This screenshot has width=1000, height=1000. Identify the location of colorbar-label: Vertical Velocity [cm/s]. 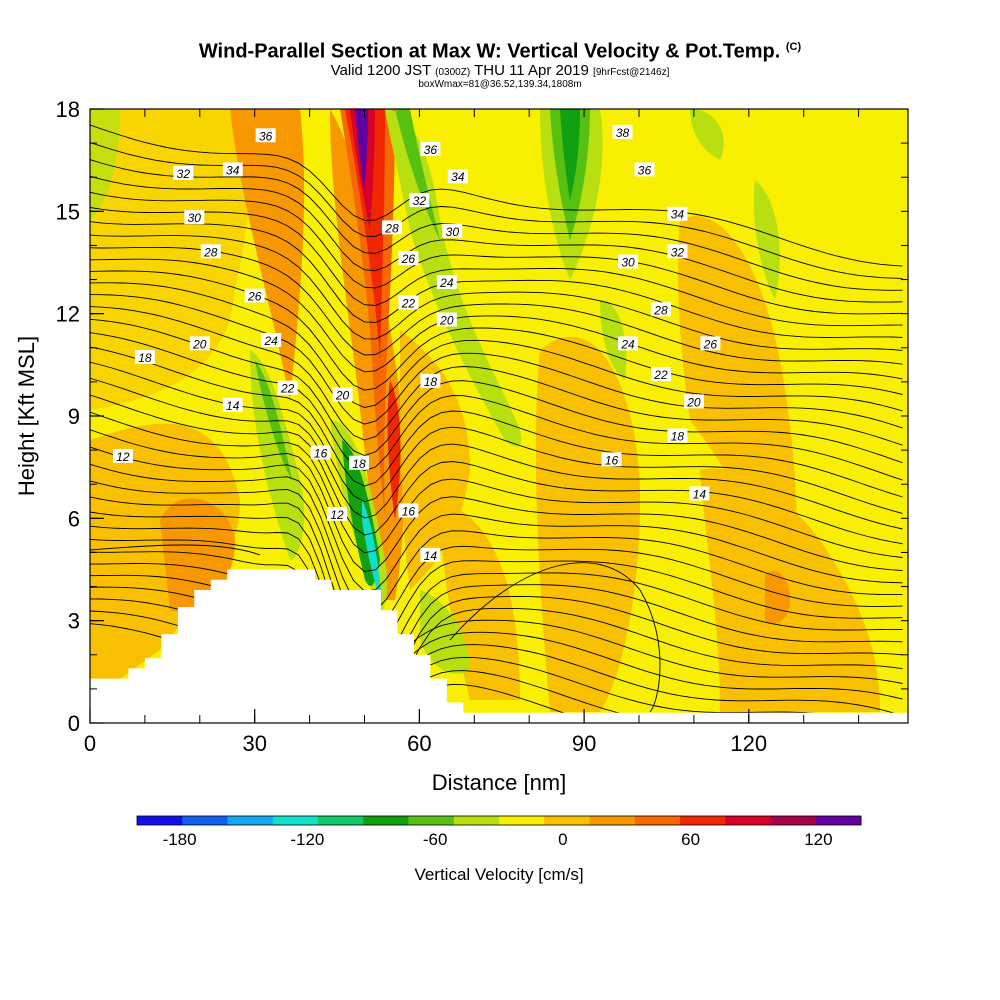
(498, 874).